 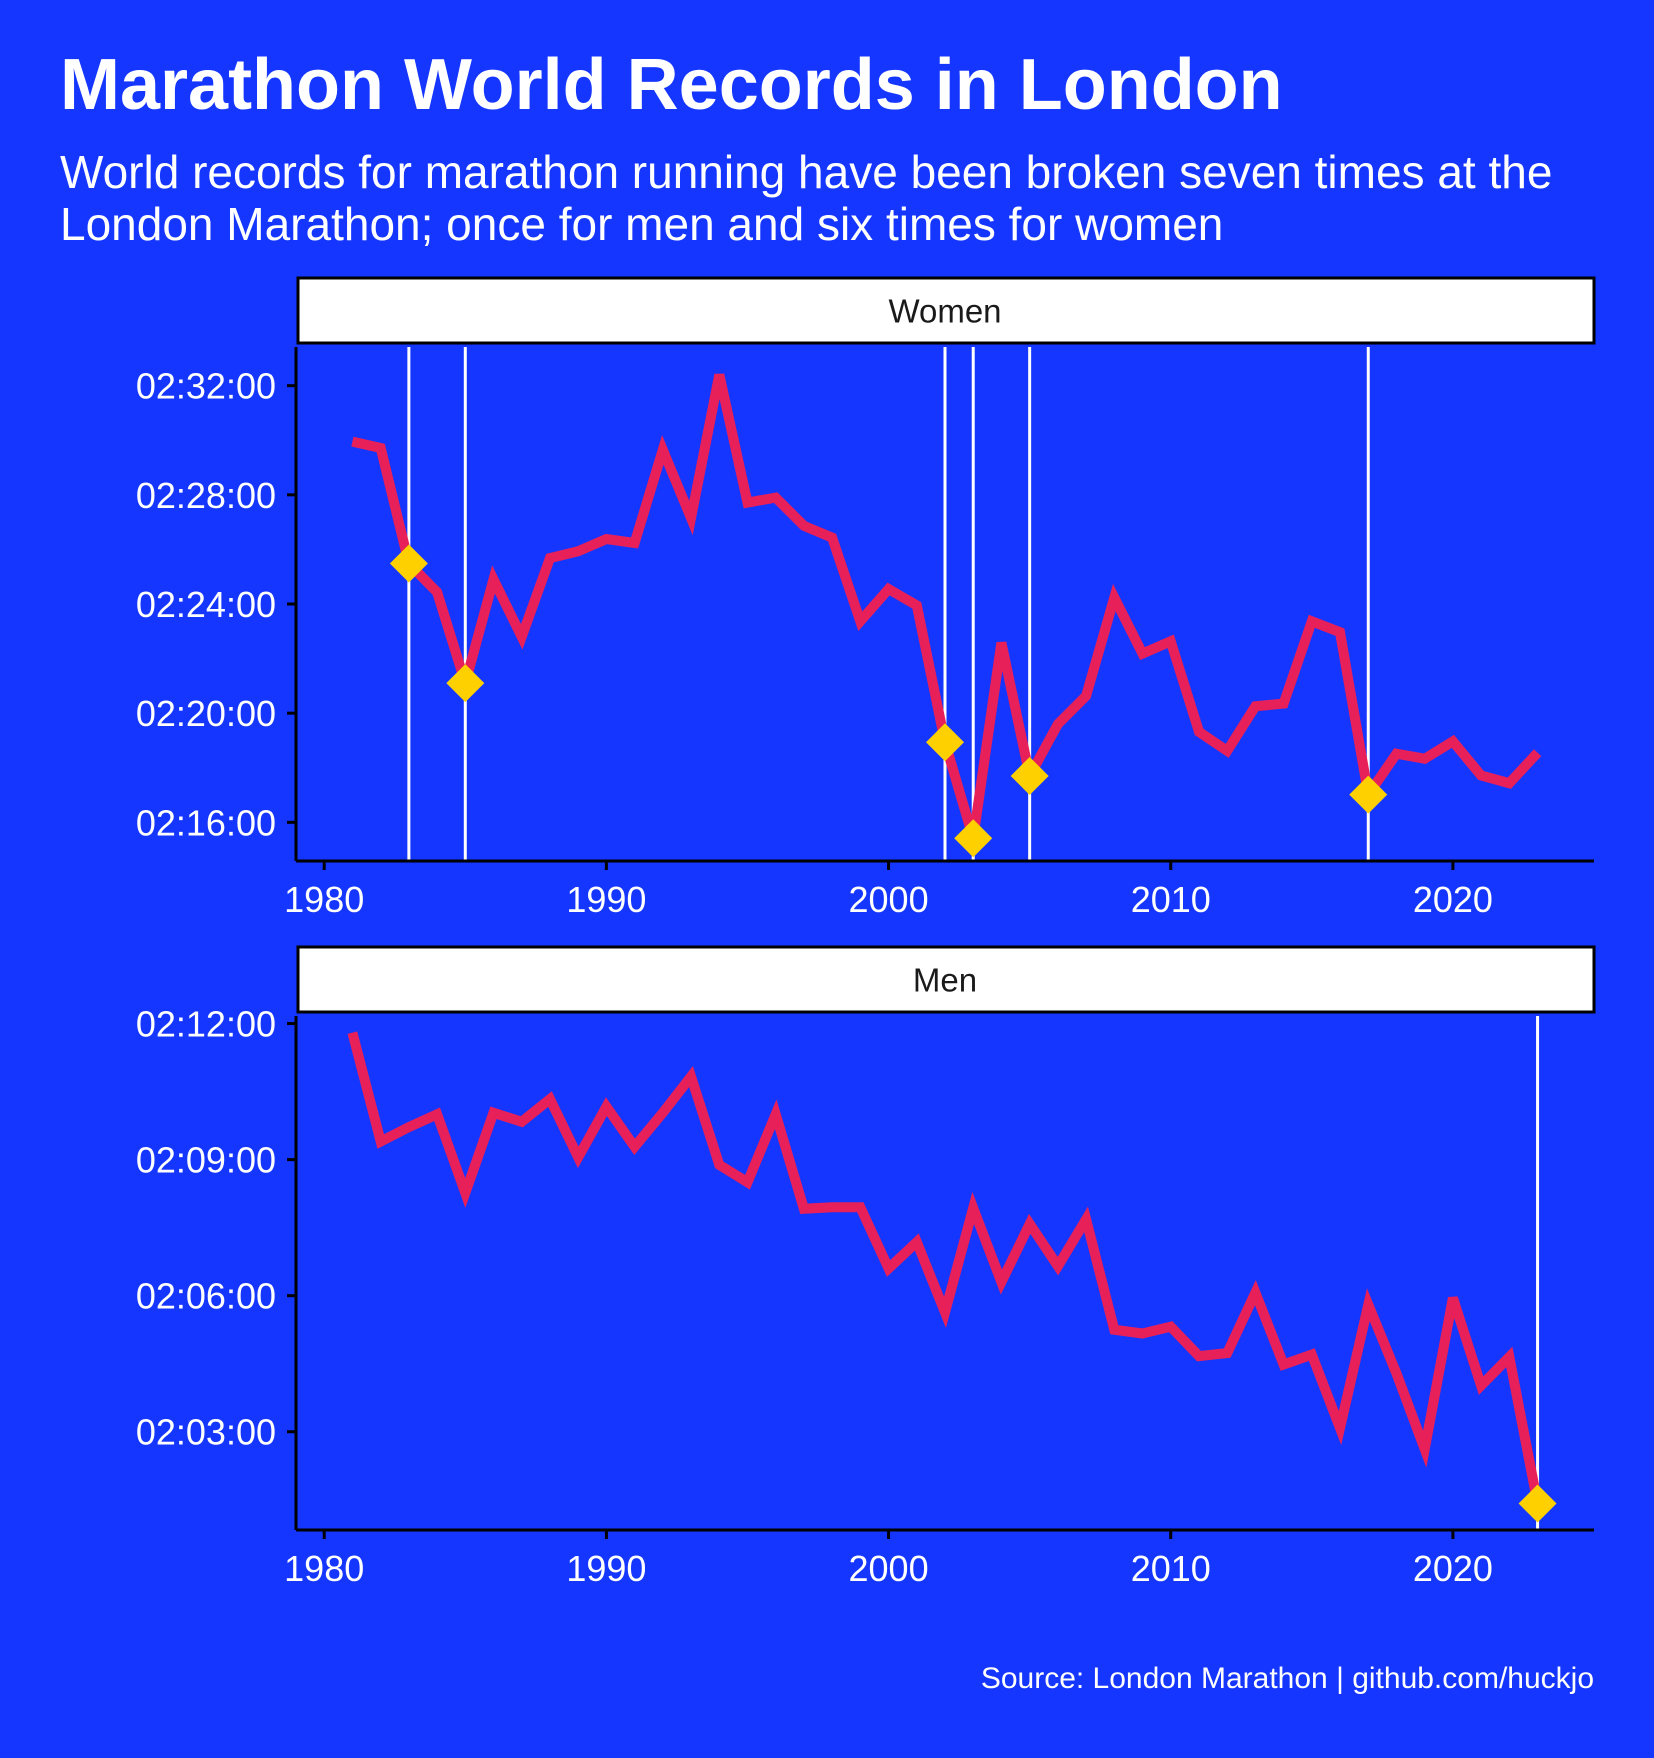 I want to click on y-tick-label: 02:32:00, so click(x=206, y=386).